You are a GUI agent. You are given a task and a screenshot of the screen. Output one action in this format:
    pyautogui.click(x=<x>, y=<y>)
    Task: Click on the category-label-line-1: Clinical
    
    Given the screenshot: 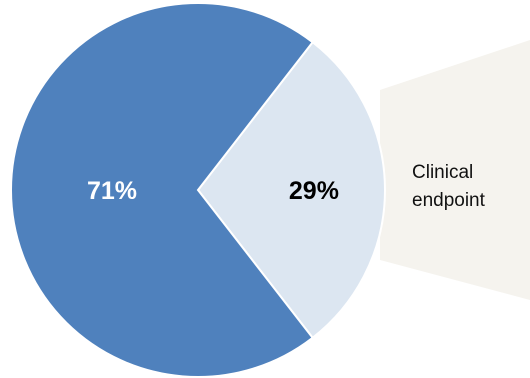 What is the action you would take?
    pyautogui.click(x=442, y=172)
    